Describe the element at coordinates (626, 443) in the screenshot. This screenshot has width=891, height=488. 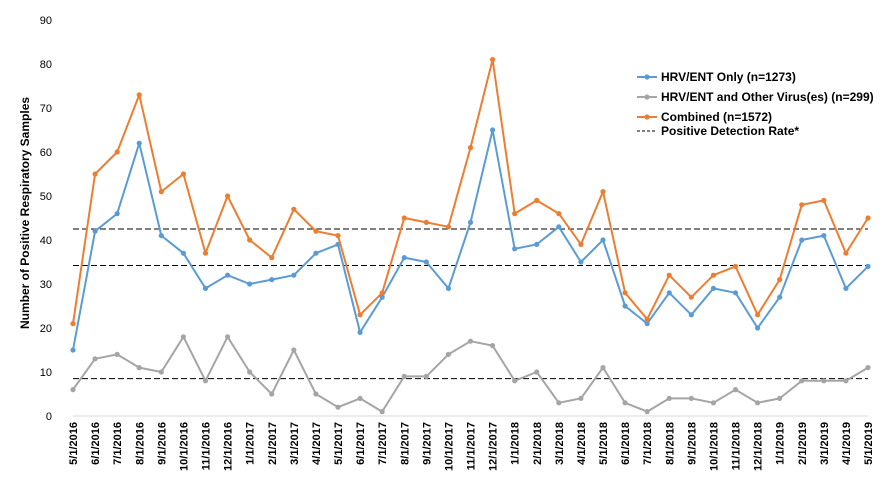
I see `x-tick-label: 6/1/2018` at that location.